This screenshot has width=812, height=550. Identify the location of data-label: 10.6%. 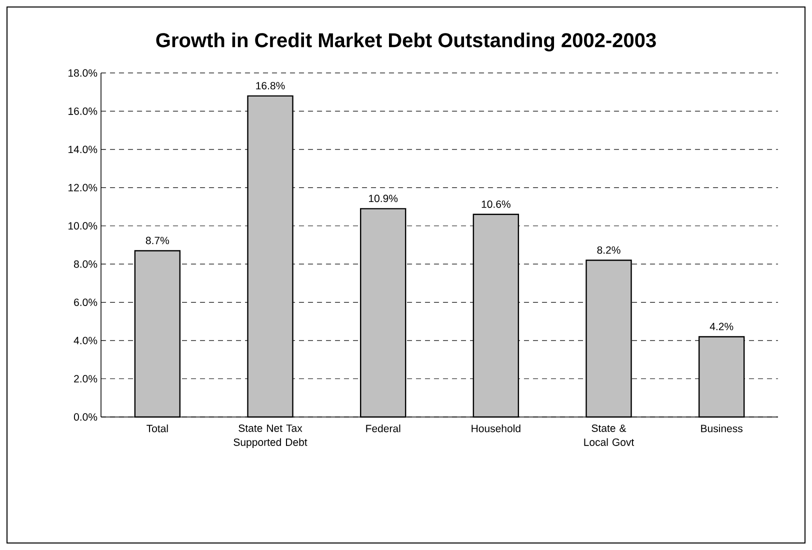
(496, 204).